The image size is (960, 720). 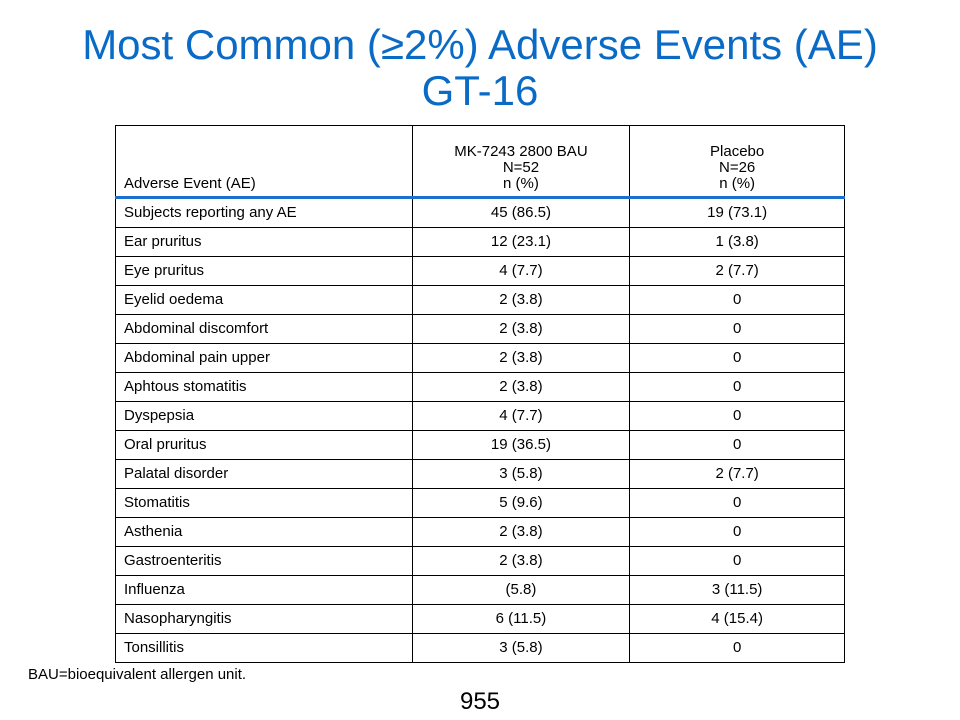 What do you see at coordinates (737, 212) in the screenshot?
I see `cell-placebo: 19 (73.1)` at bounding box center [737, 212].